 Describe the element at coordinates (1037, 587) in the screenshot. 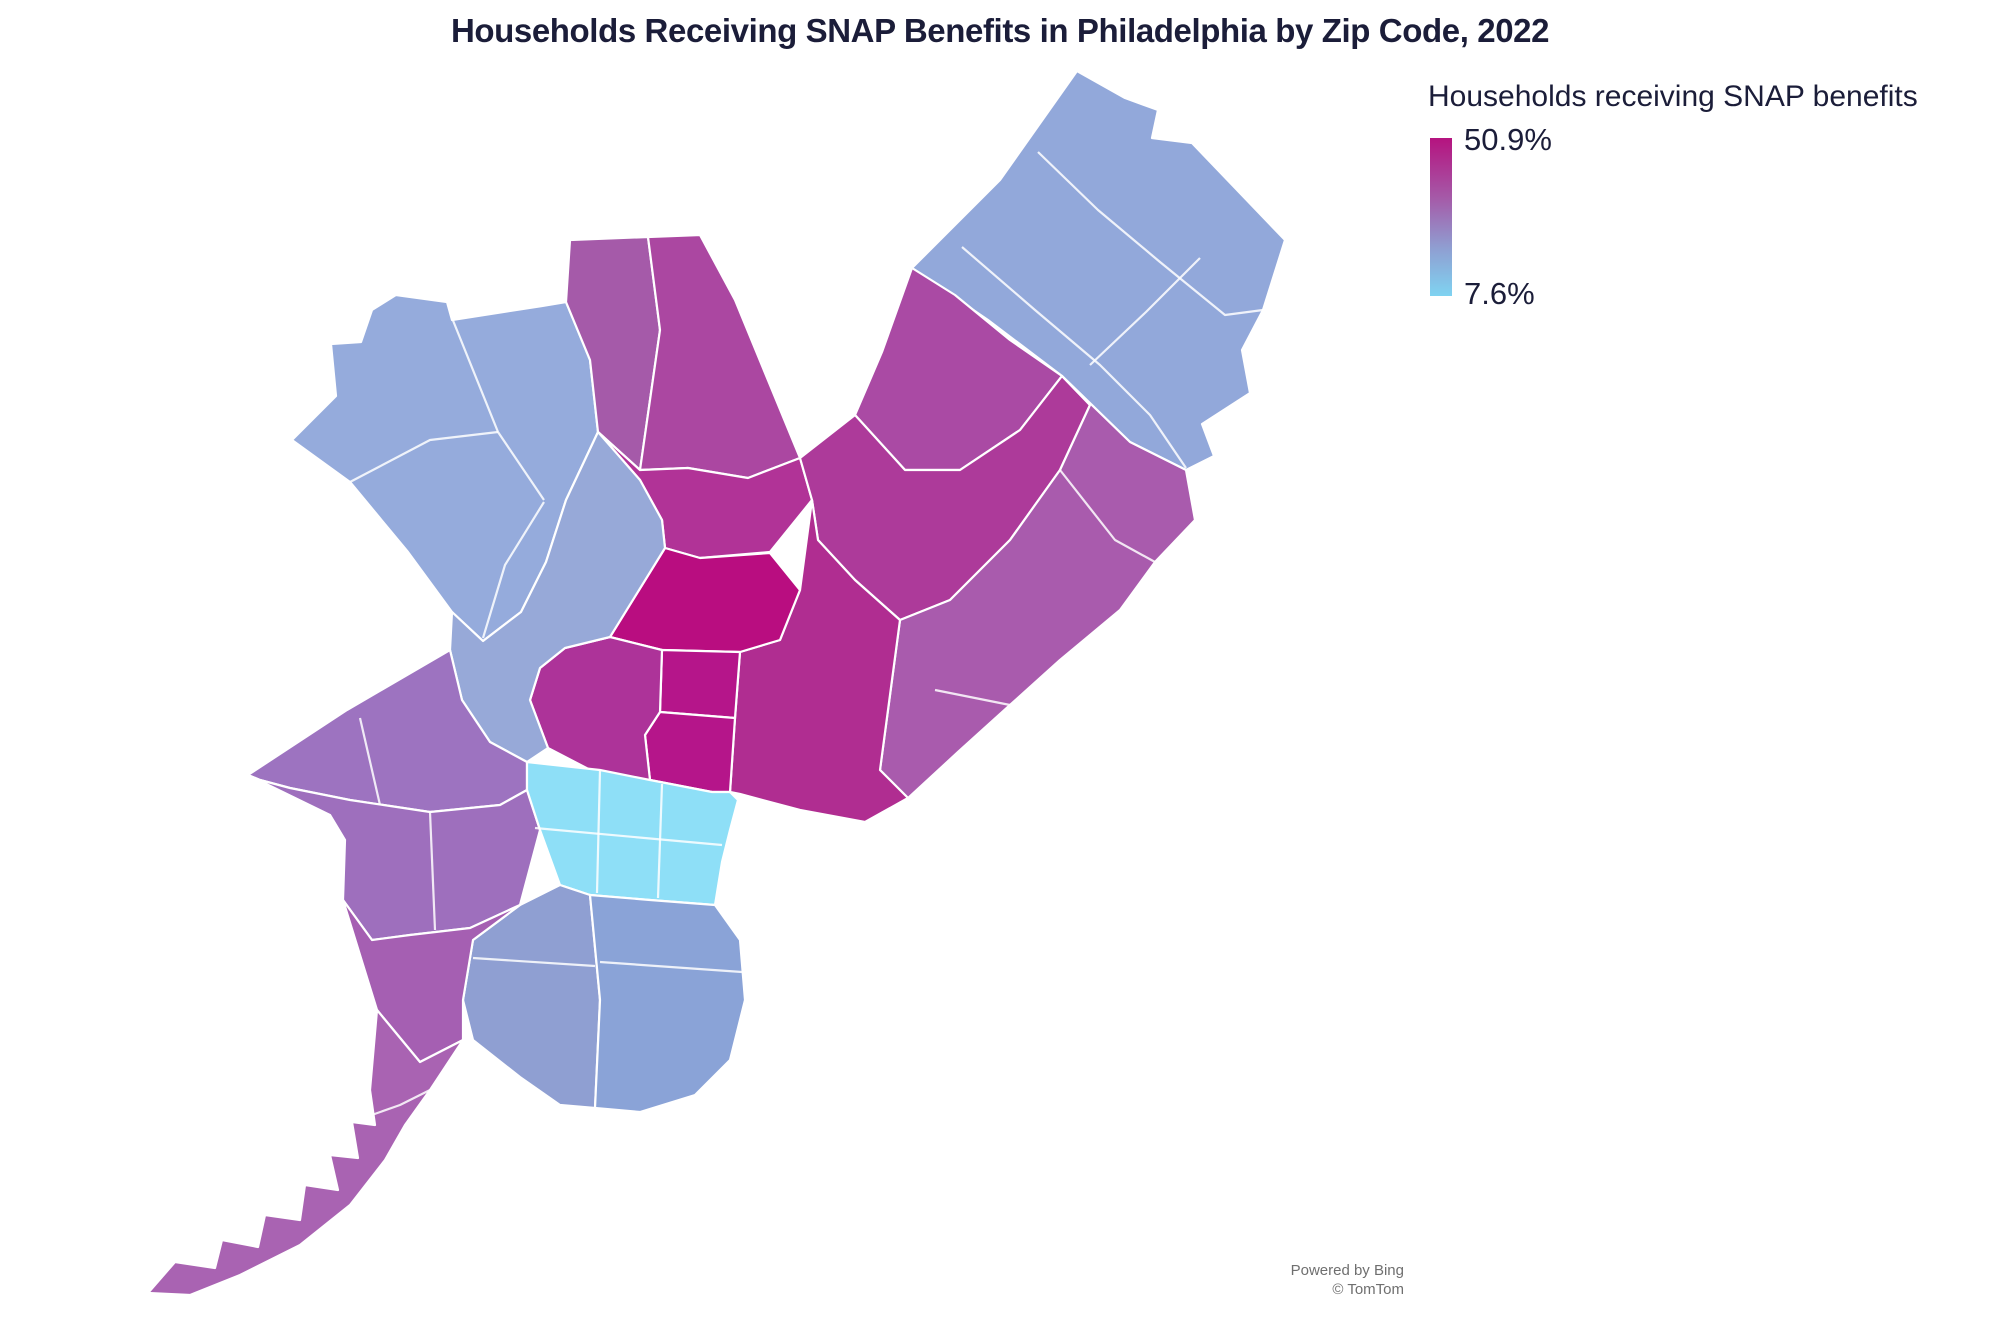

I see `region-tacony-riverfront` at that location.